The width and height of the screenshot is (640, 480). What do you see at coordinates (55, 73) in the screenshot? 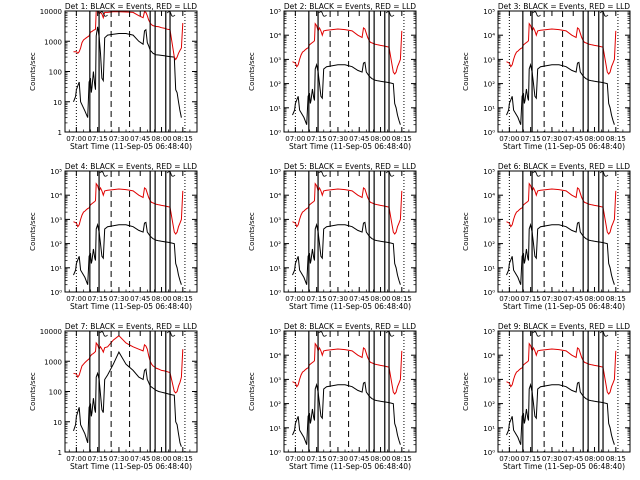
I see `y-tick-label: 100` at bounding box center [55, 73].